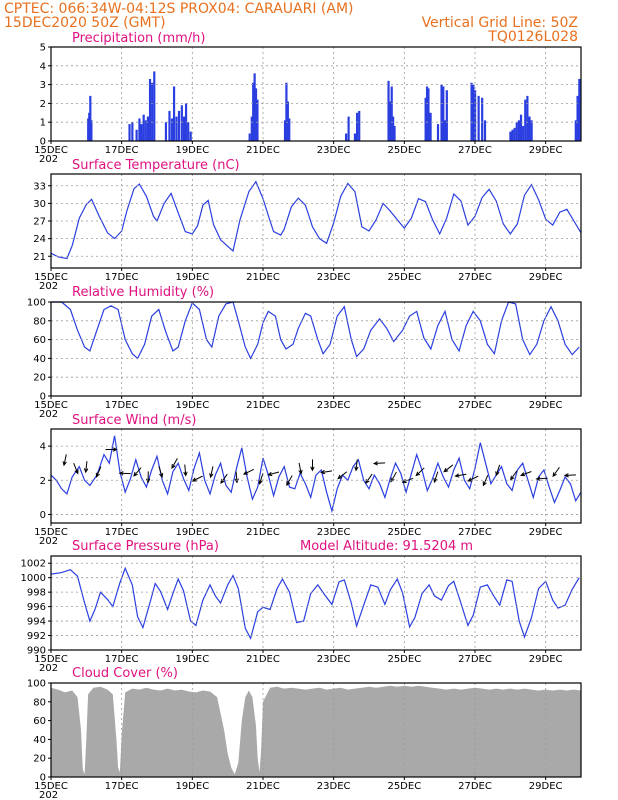  What do you see at coordinates (386, 546) in the screenshot?
I see `model-altitude-label: Model Altitude: 91.5204 m` at bounding box center [386, 546].